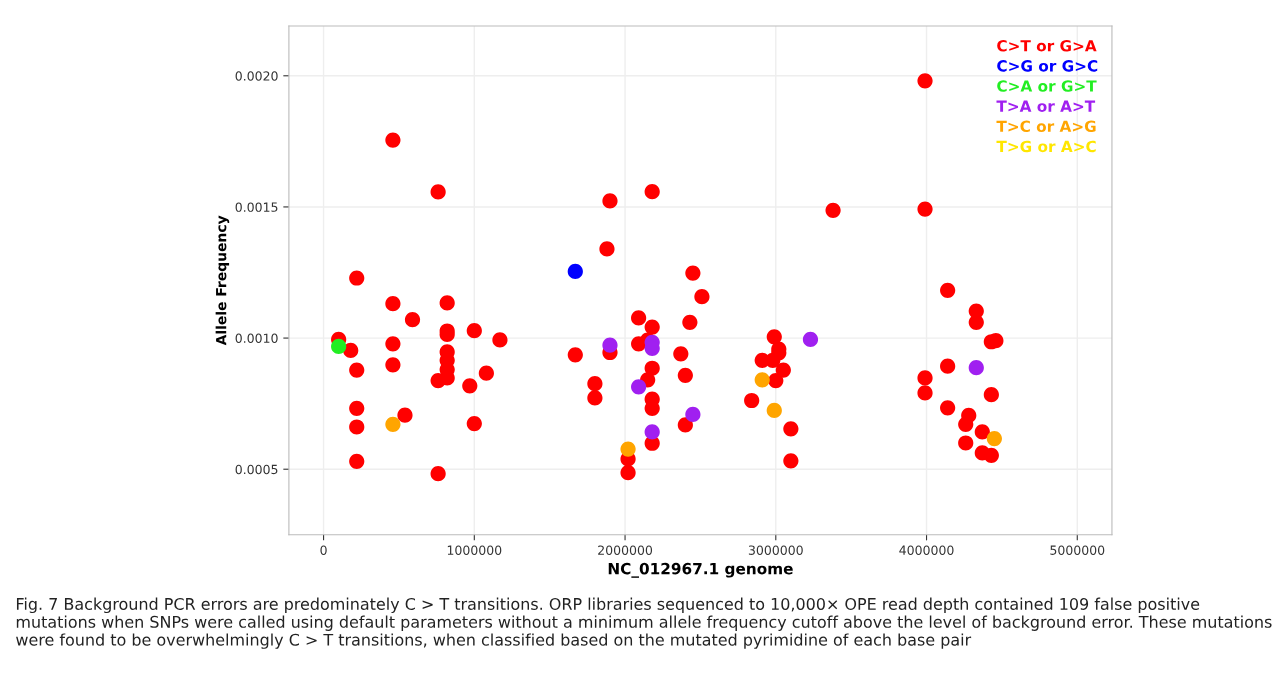 The width and height of the screenshot is (1284, 683). Describe the element at coordinates (1047, 86) in the screenshot. I see `text: C>A or G>T` at that location.